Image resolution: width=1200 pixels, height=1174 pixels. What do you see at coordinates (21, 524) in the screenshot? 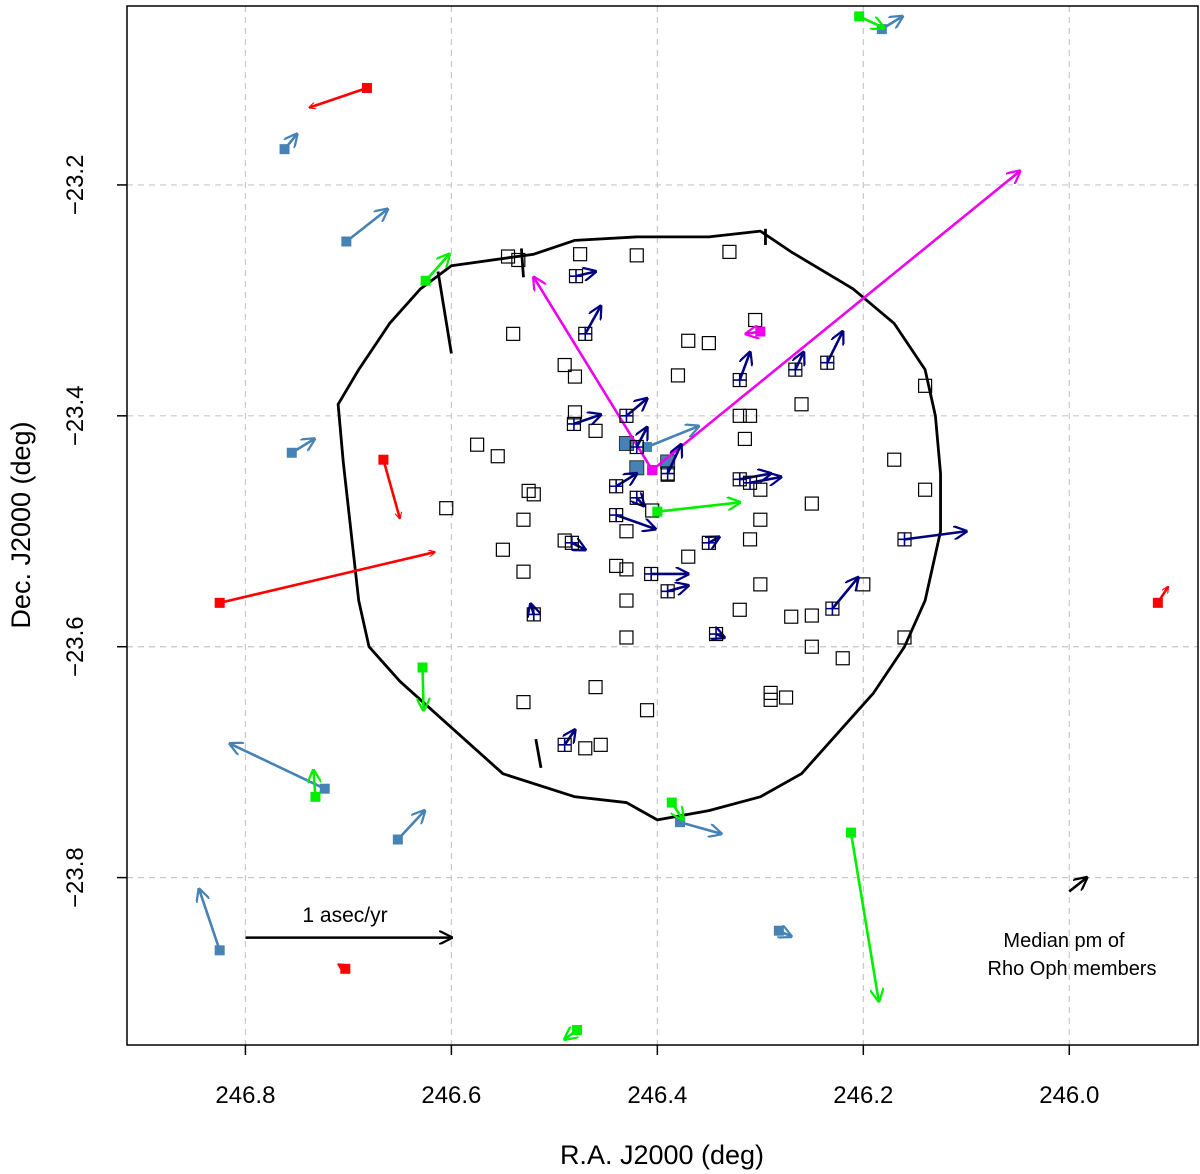
I see `y-axis-label: Dec. J2000 (deg)` at bounding box center [21, 524].